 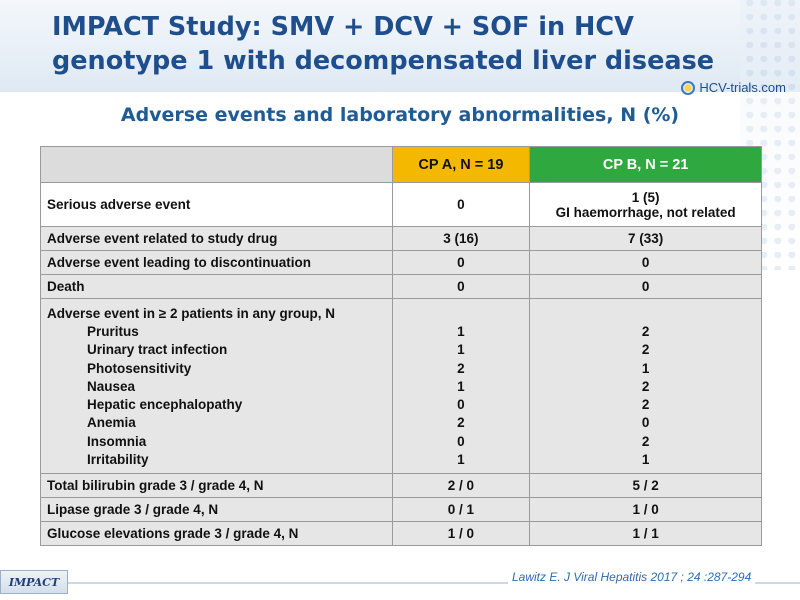 I want to click on ae-cp-b-value: 0, so click(x=645, y=423).